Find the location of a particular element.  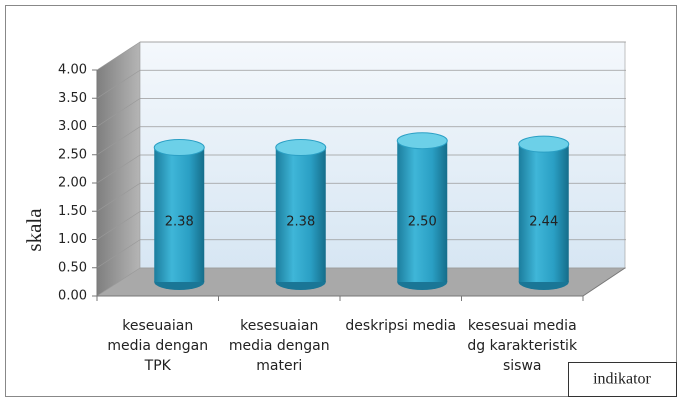

value-label: 2.44 is located at coordinates (543, 222).